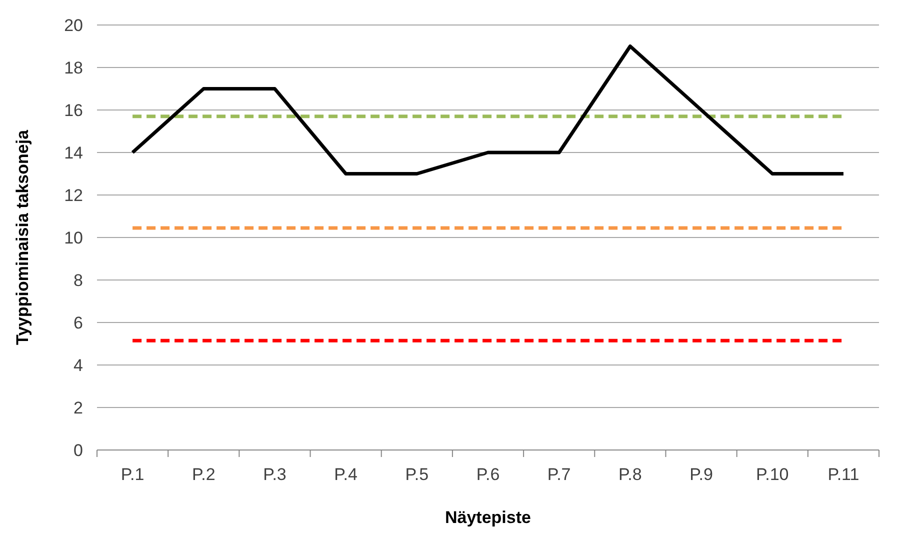 This screenshot has width=899, height=535. What do you see at coordinates (78, 322) in the screenshot?
I see `y-tick-label: 6` at bounding box center [78, 322].